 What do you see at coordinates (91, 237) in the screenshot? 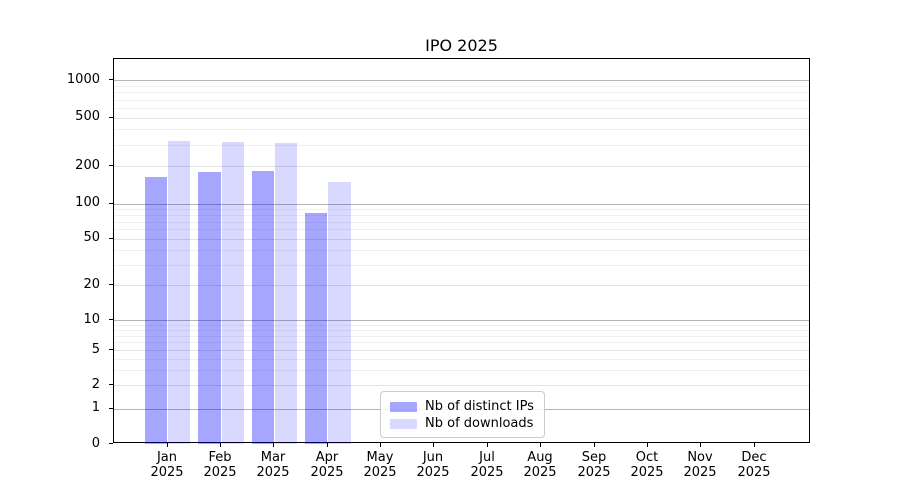
I see `y-tick-label: 50` at bounding box center [91, 237].